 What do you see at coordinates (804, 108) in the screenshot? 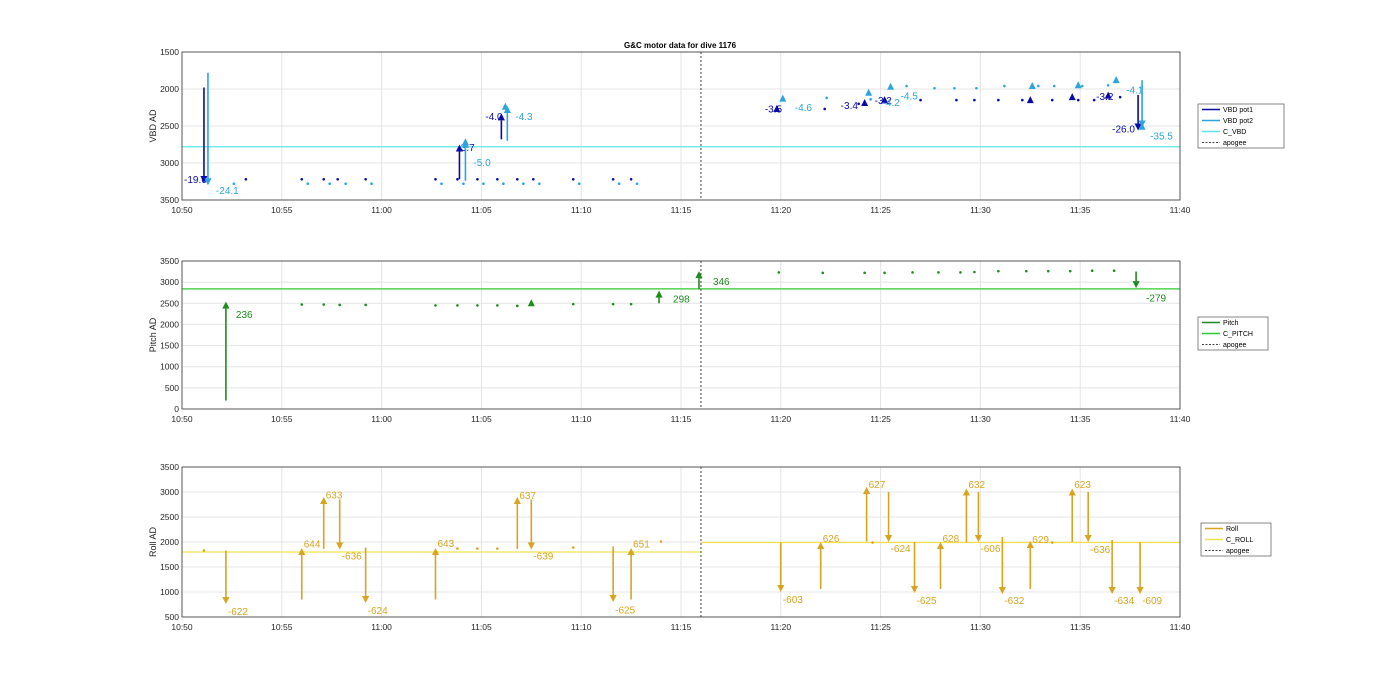
I see `data-label: -4.6` at bounding box center [804, 108].